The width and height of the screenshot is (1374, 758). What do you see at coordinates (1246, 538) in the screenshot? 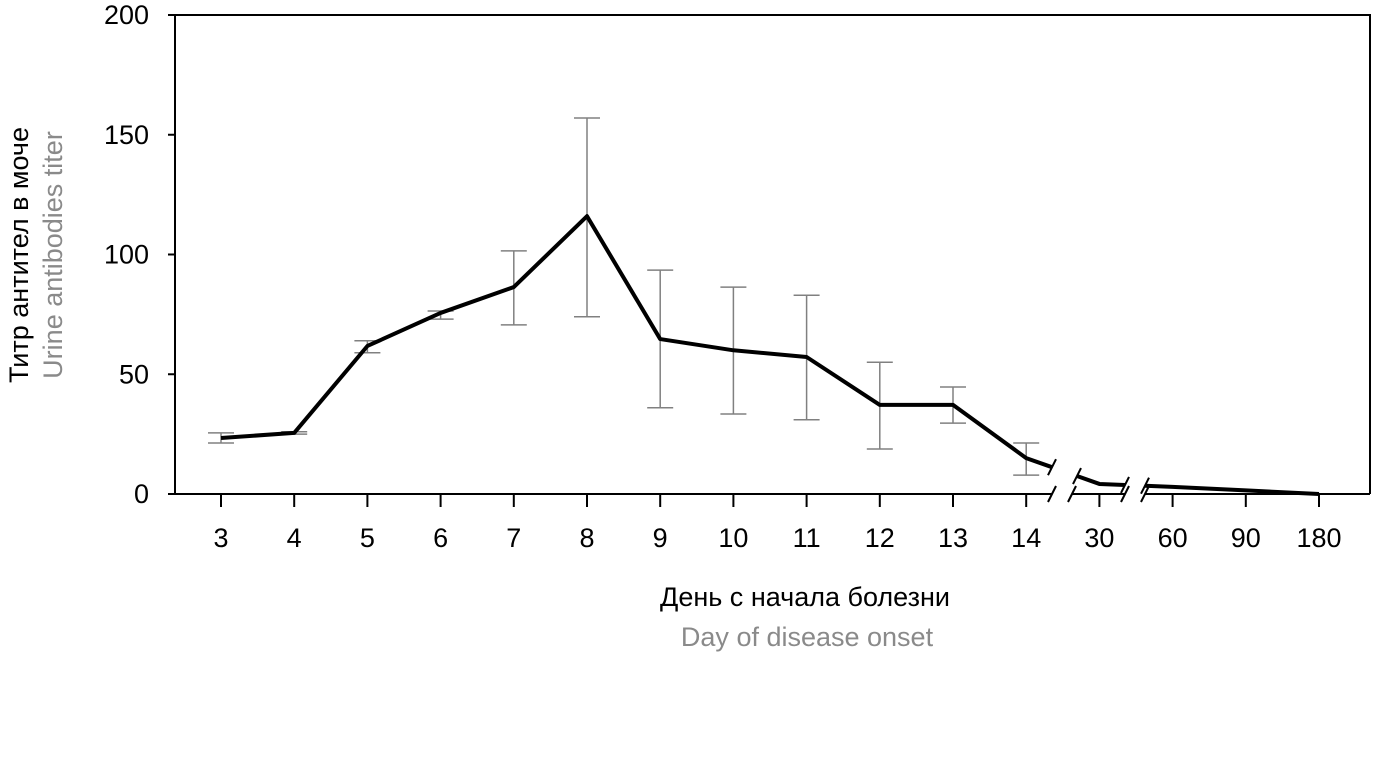
I see `x-tick-label: 90` at bounding box center [1246, 538].